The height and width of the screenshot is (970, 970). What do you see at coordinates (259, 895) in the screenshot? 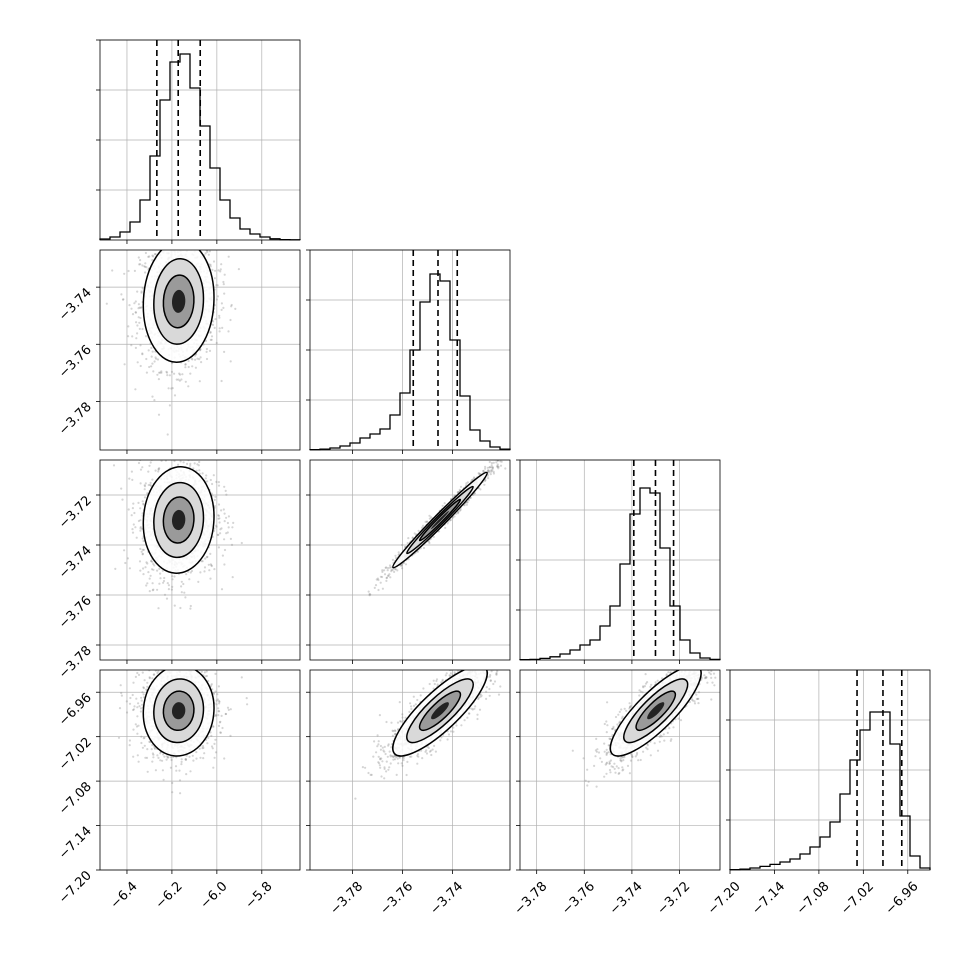
I see `x-tick-label: −5.8` at bounding box center [259, 895].